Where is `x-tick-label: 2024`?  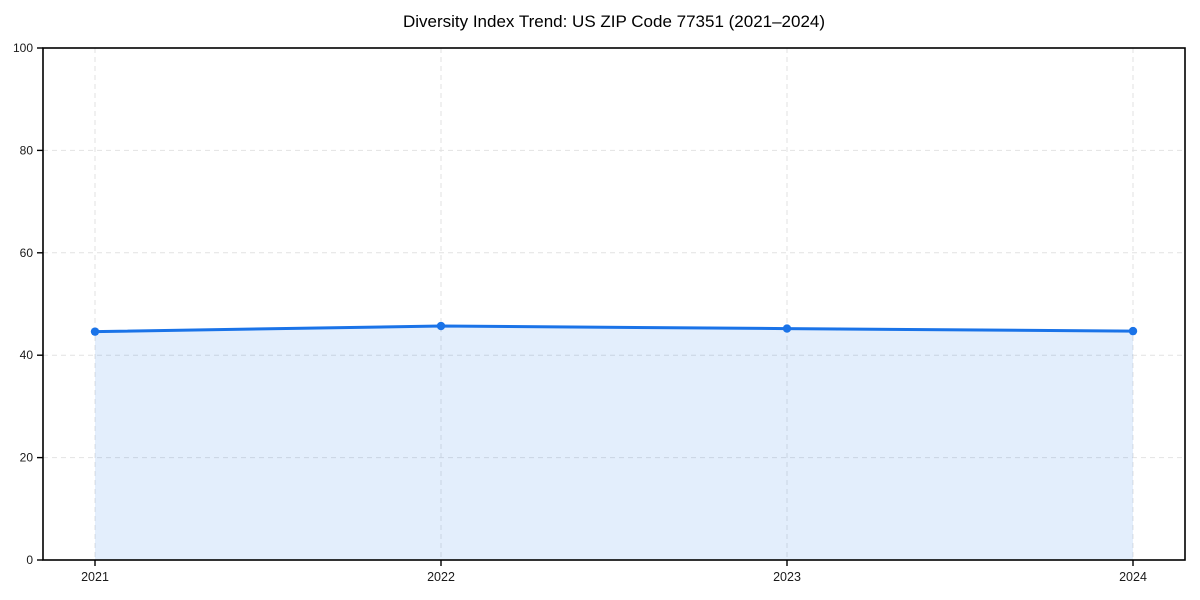
x-tick-label: 2024 is located at coordinates (1133, 577).